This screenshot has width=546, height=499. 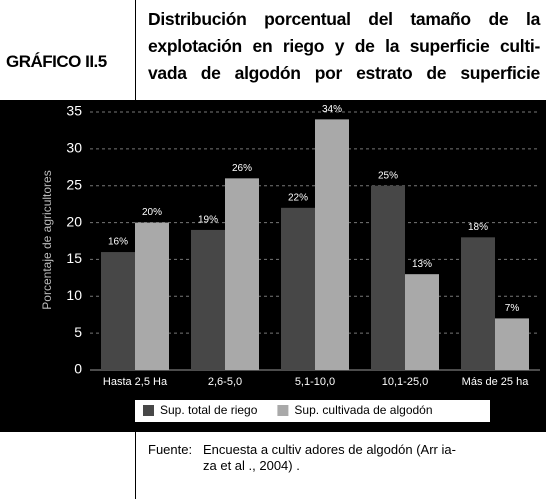 I want to click on title-line: Distribución porcentual del tamaño de la, so click(x=344, y=19).